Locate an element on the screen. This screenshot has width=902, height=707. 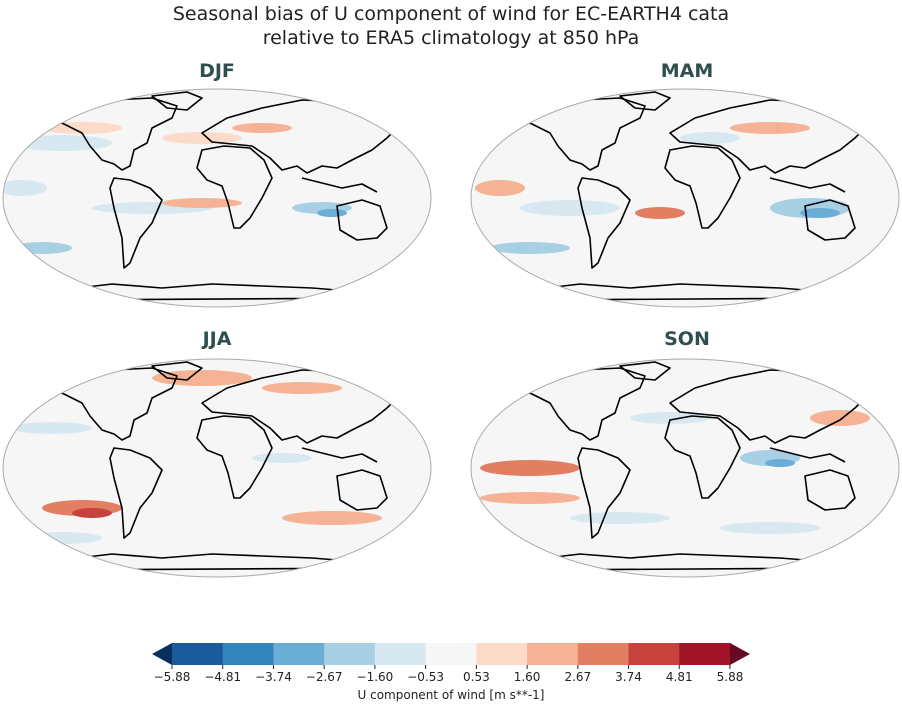
colorbar-label: U component of wind [m s**-1] is located at coordinates (451, 695).